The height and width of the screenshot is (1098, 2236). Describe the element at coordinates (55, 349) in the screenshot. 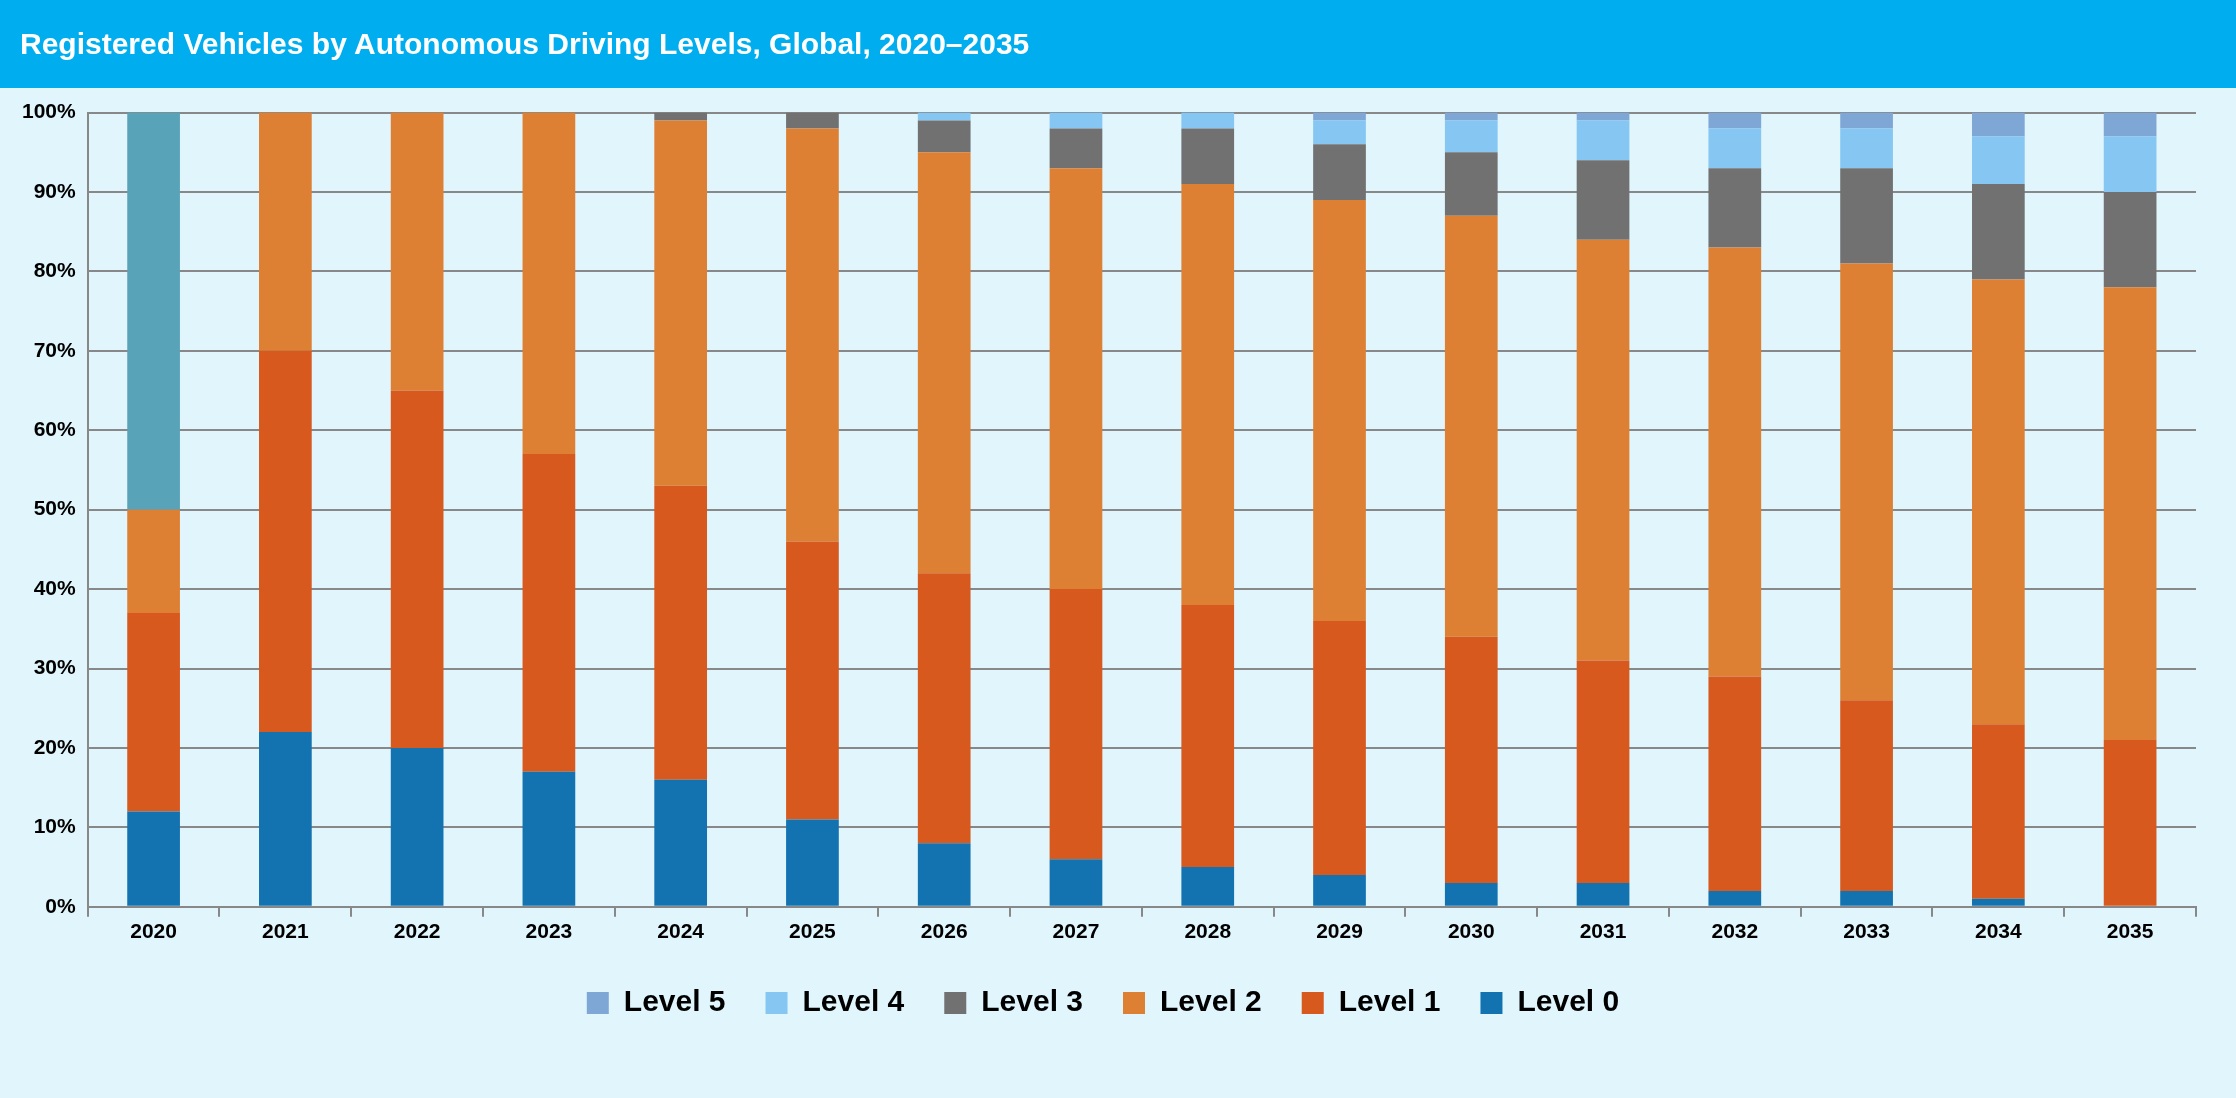

I see `y-tick-label: 70%` at that location.